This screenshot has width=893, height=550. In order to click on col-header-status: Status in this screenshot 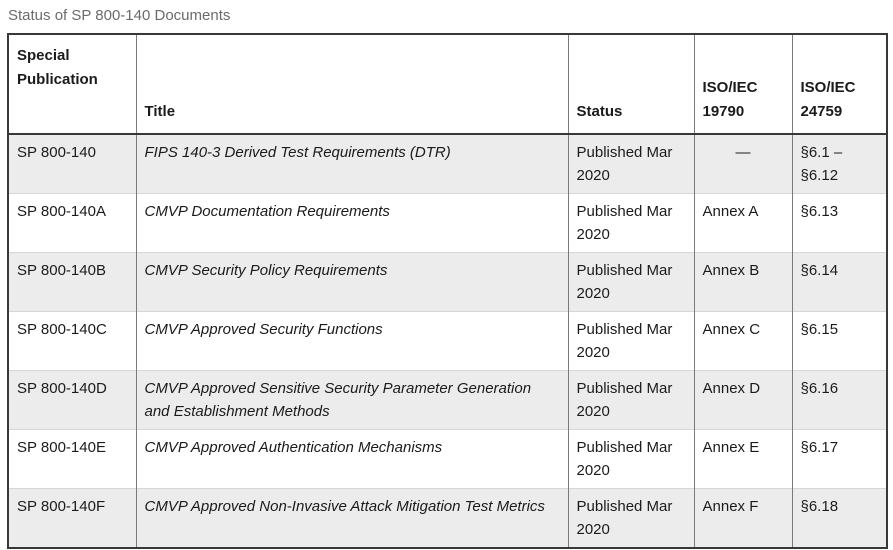, I will do `click(630, 84)`.